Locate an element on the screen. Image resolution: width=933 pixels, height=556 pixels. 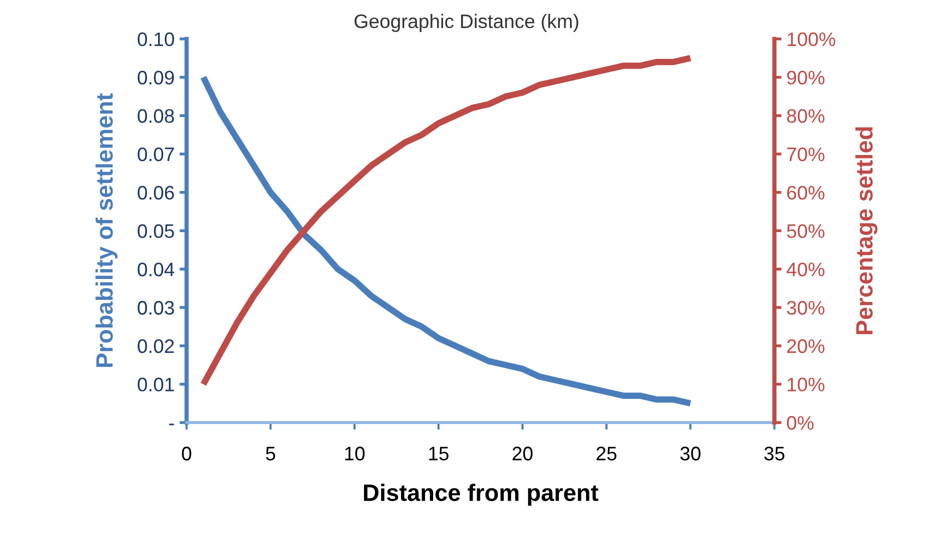
x-tick-label: 10 is located at coordinates (355, 453).